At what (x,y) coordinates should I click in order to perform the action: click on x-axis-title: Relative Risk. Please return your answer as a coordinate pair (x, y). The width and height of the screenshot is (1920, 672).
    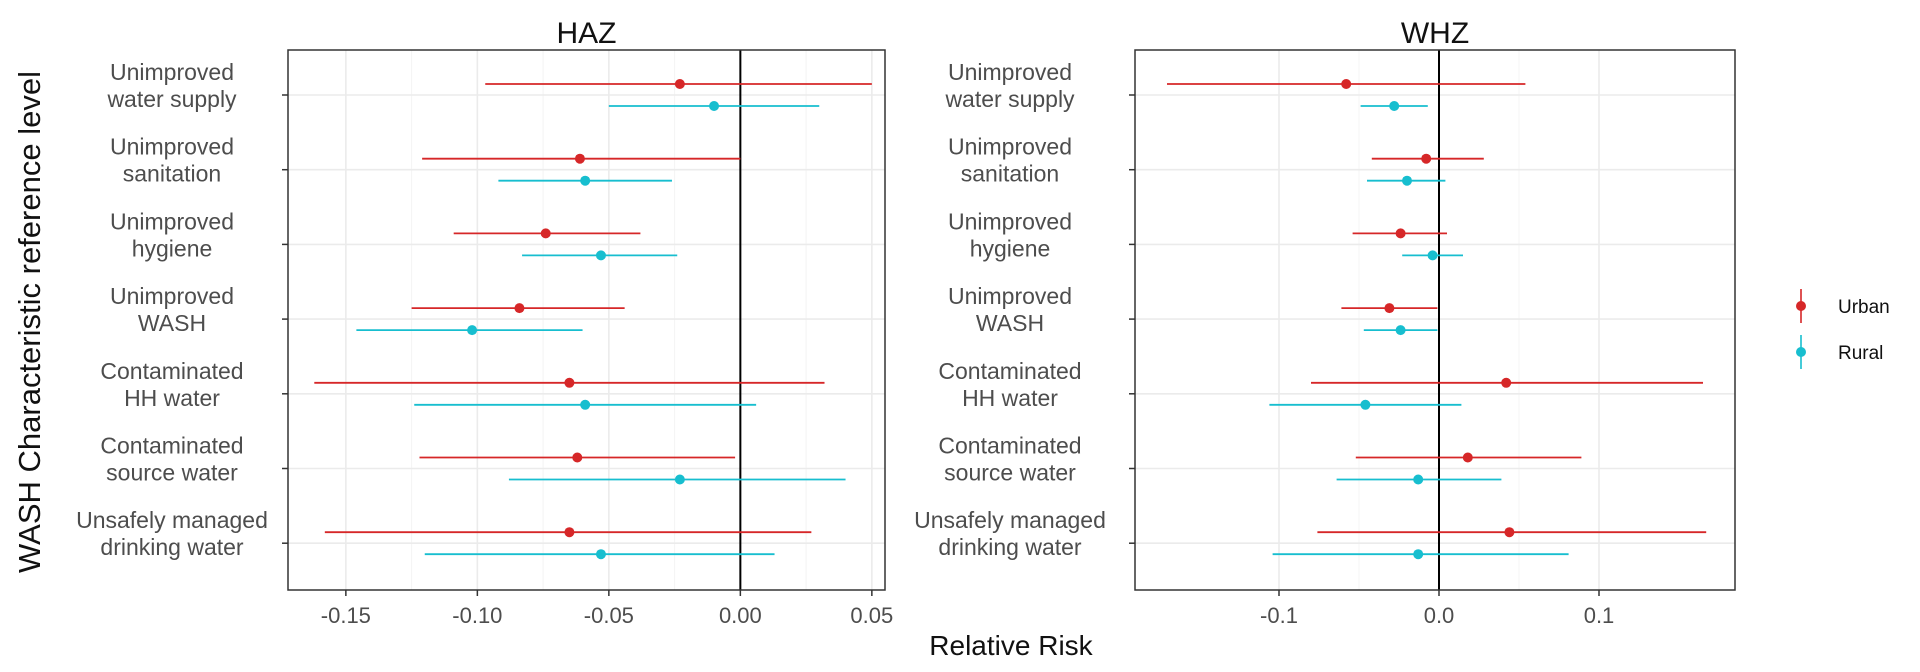
    Looking at the image, I should click on (1011, 645).